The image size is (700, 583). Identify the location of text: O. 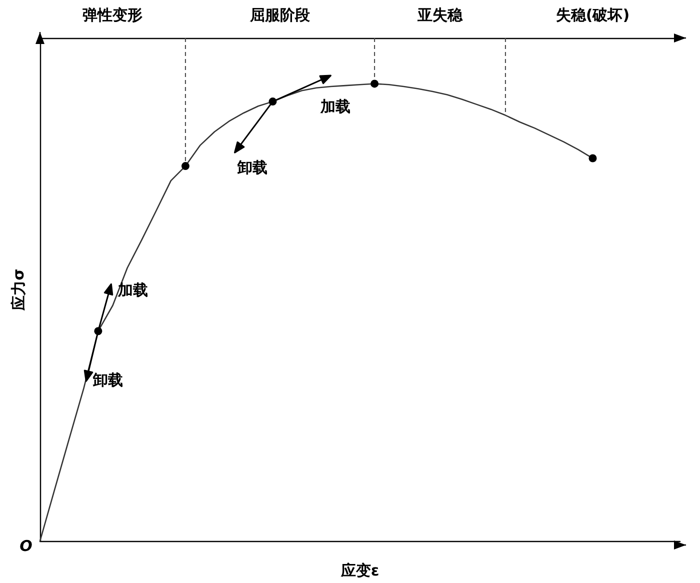
(26, 546).